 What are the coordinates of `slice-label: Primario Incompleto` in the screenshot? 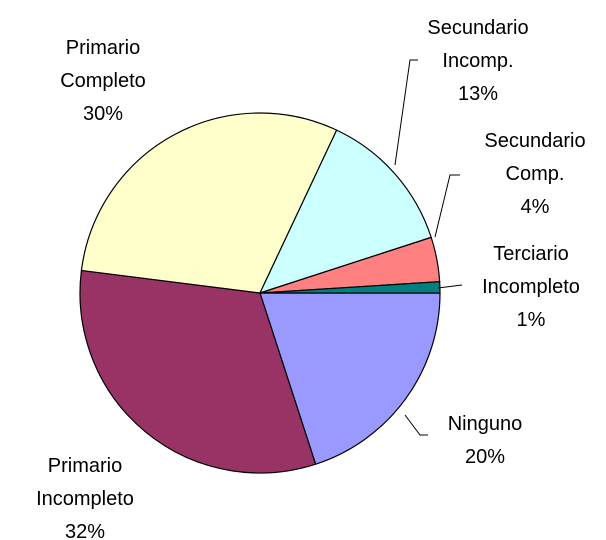 It's located at (85, 482).